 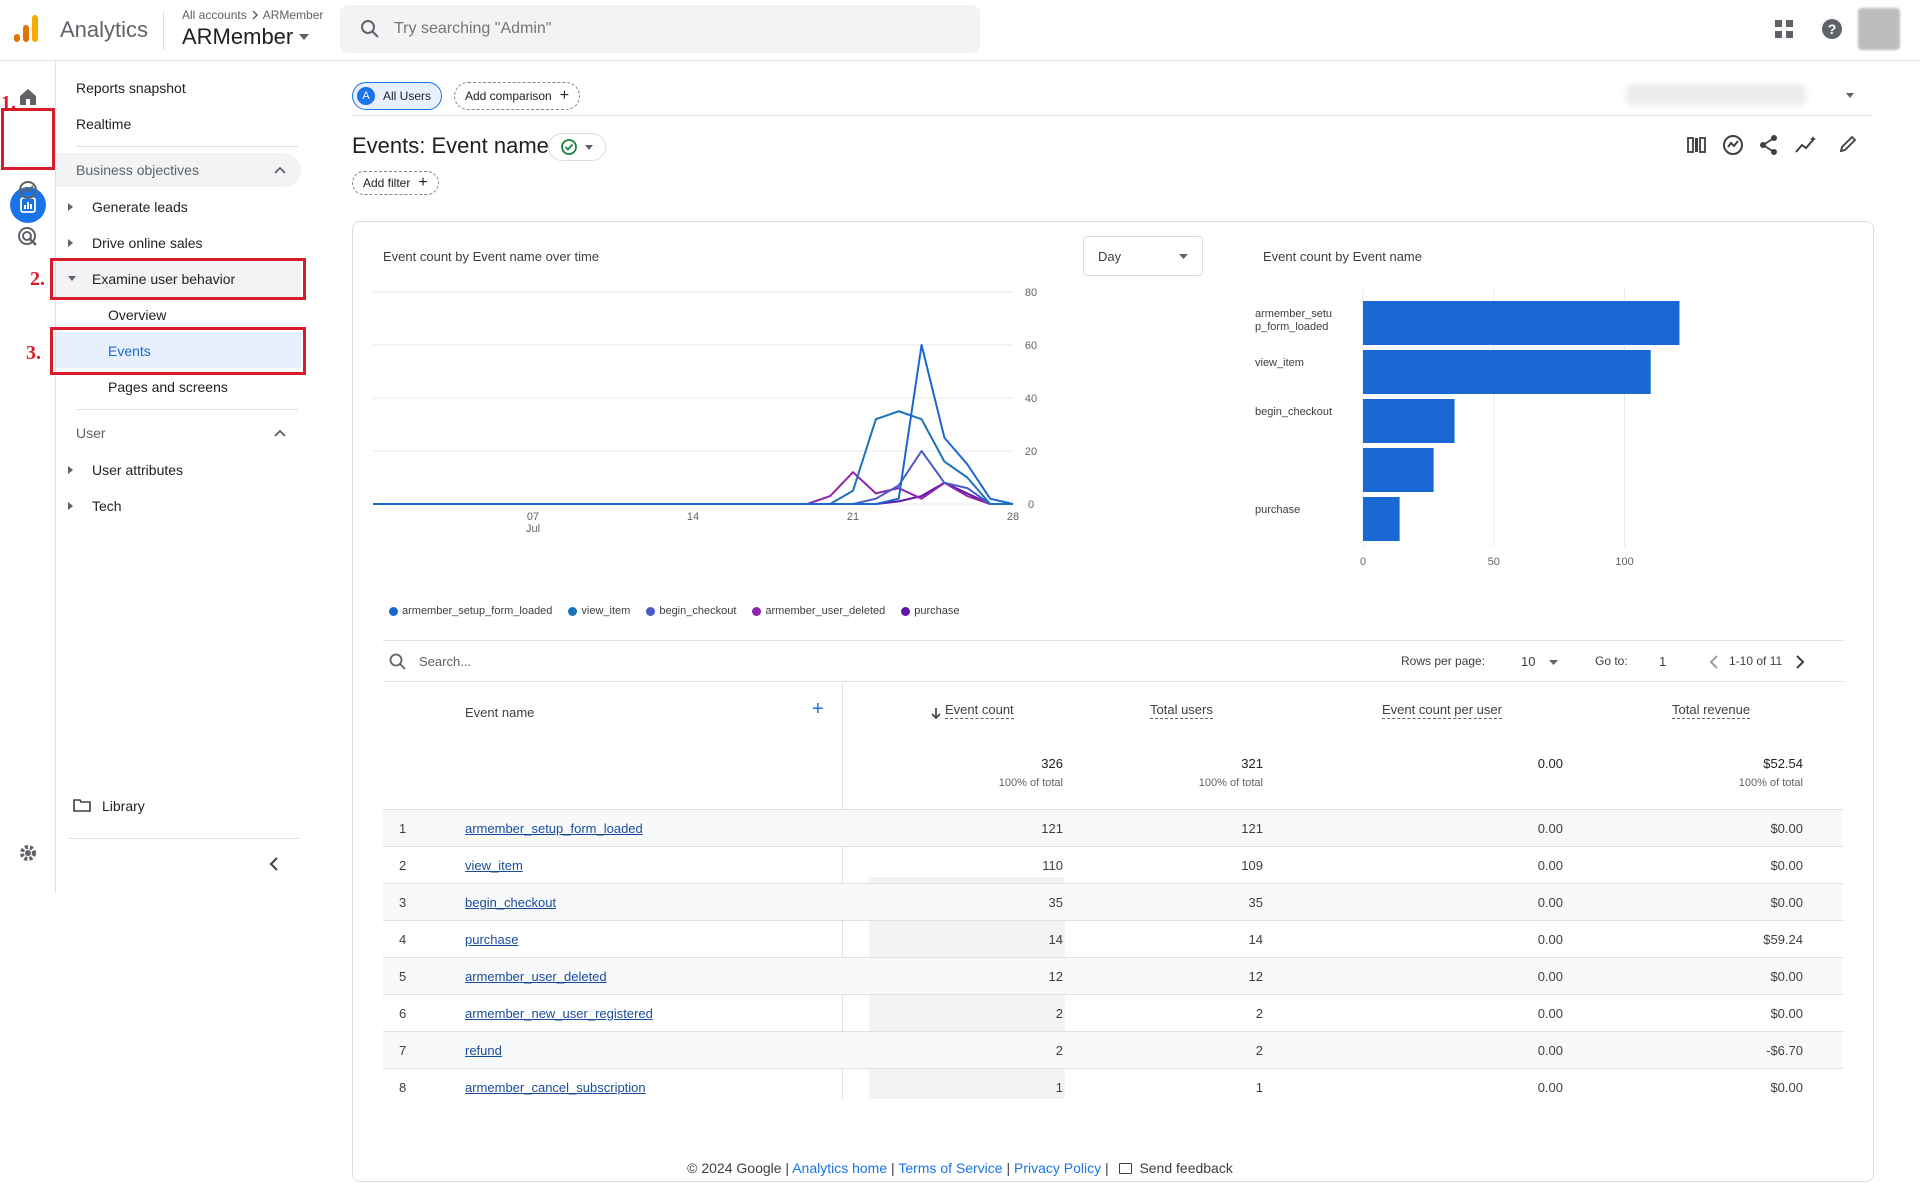 I want to click on y-tick-label: 60, so click(x=1031, y=346).